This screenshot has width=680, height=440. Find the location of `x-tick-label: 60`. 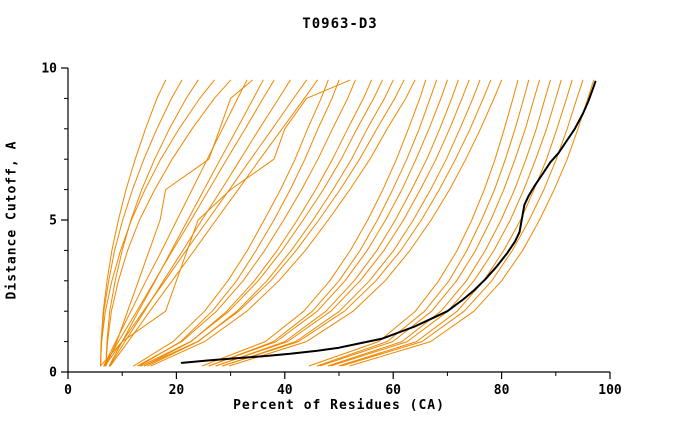

x-tick-label: 60 is located at coordinates (393, 390).